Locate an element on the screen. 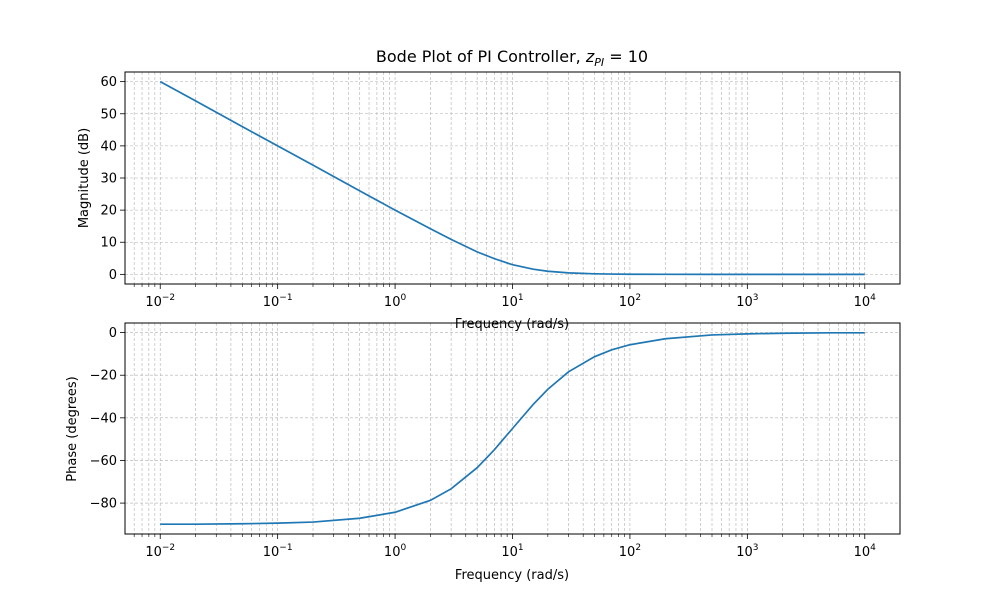  phase-x-tick-label: 10⁻² is located at coordinates (160, 551).